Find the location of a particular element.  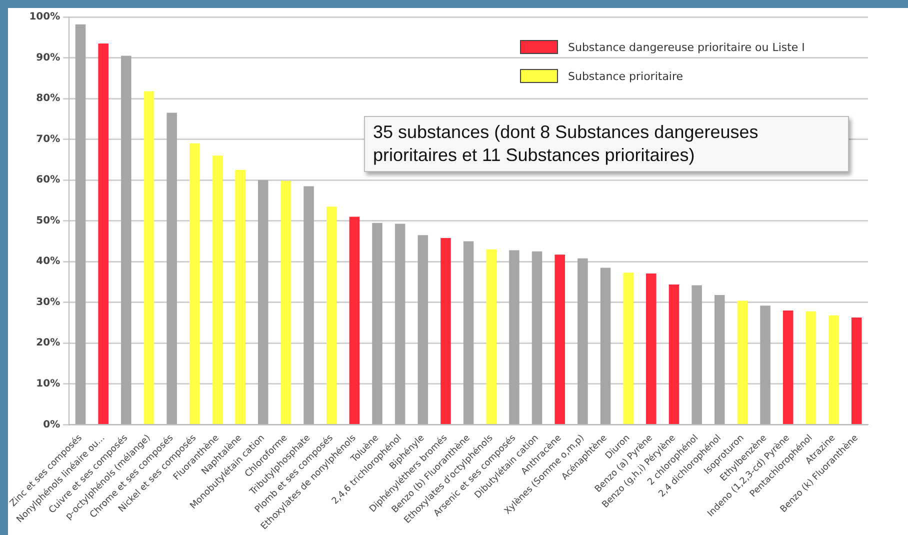

y-tick-label: 10% is located at coordinates (48, 384).